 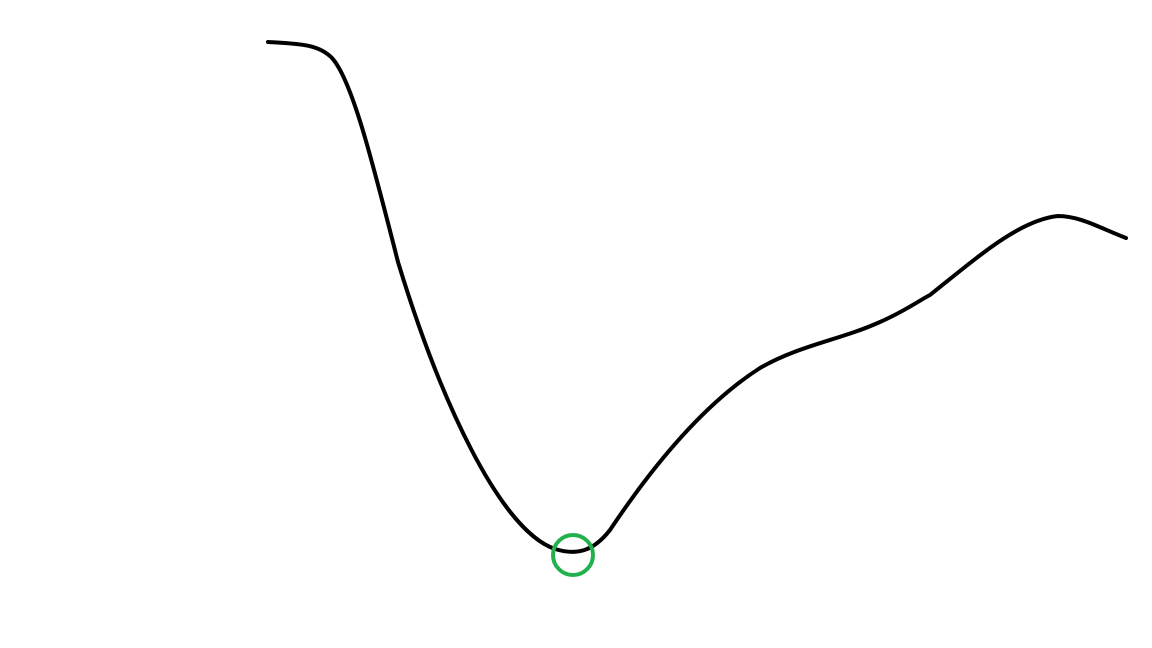 I want to click on minimum-marker-circle, so click(x=573, y=555).